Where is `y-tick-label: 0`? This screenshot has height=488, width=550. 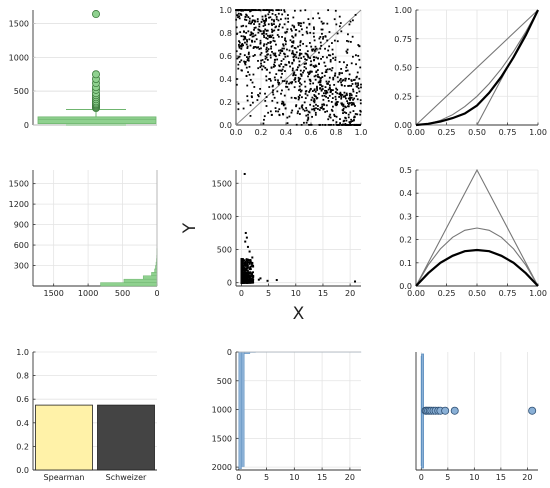
y-tick-label: 0 is located at coordinates (229, 352).